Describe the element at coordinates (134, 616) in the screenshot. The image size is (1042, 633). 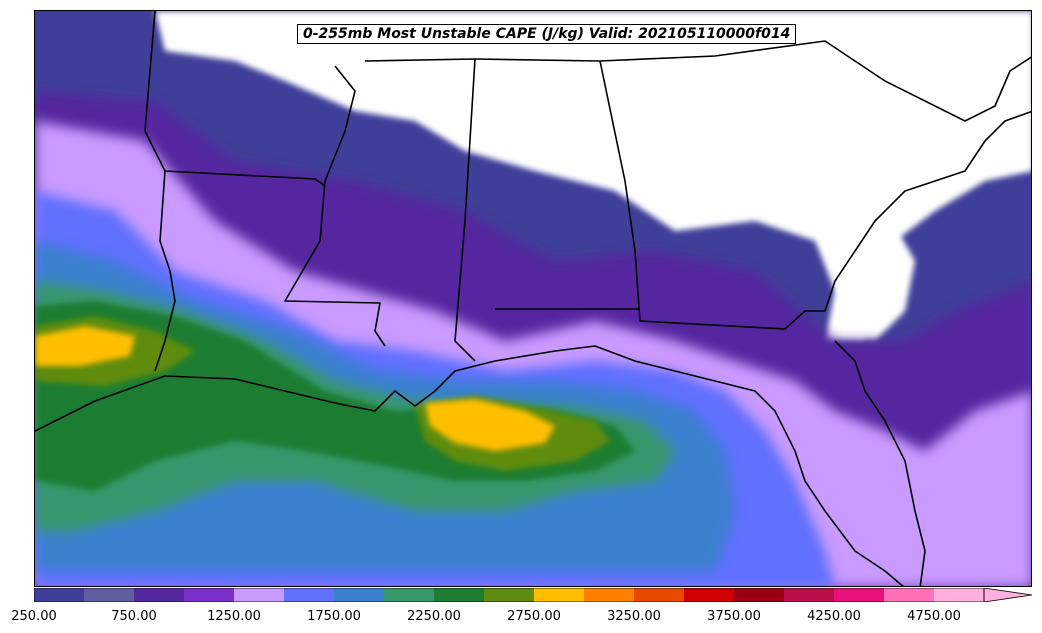
I see `colorbar-tick-label: 750.00` at that location.